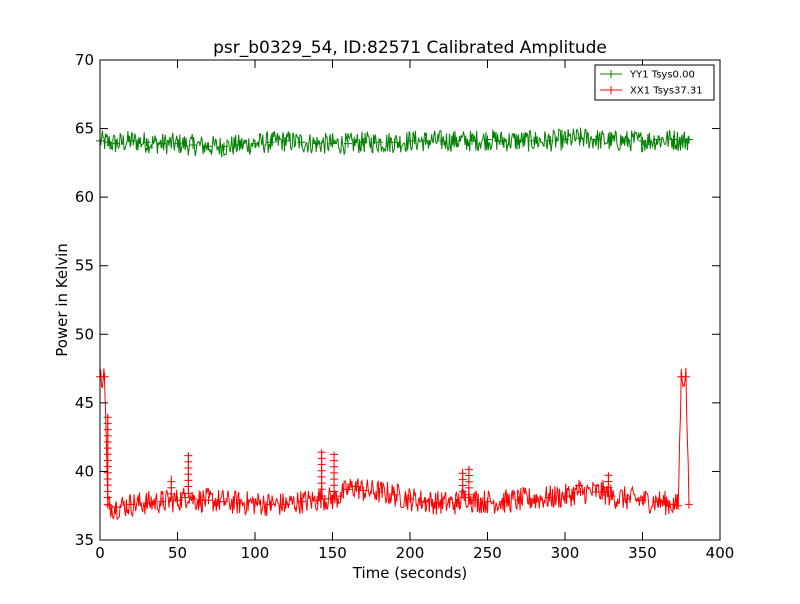  What do you see at coordinates (487, 553) in the screenshot?
I see `x-tick-label: 250` at bounding box center [487, 553].